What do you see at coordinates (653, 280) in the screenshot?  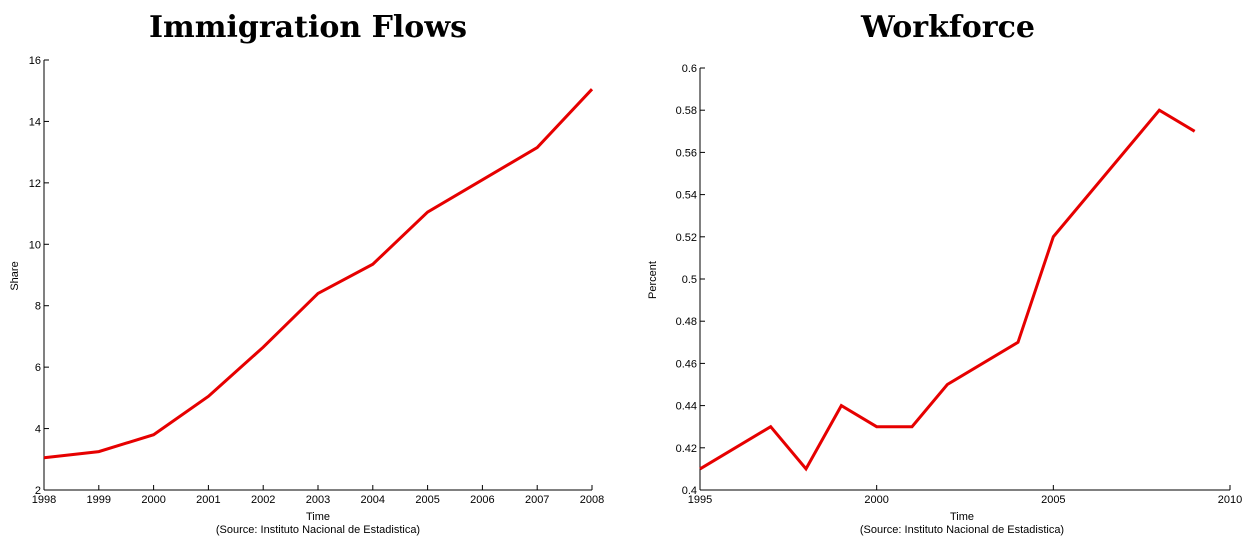 I see `y-axis-label: Percent` at bounding box center [653, 280].